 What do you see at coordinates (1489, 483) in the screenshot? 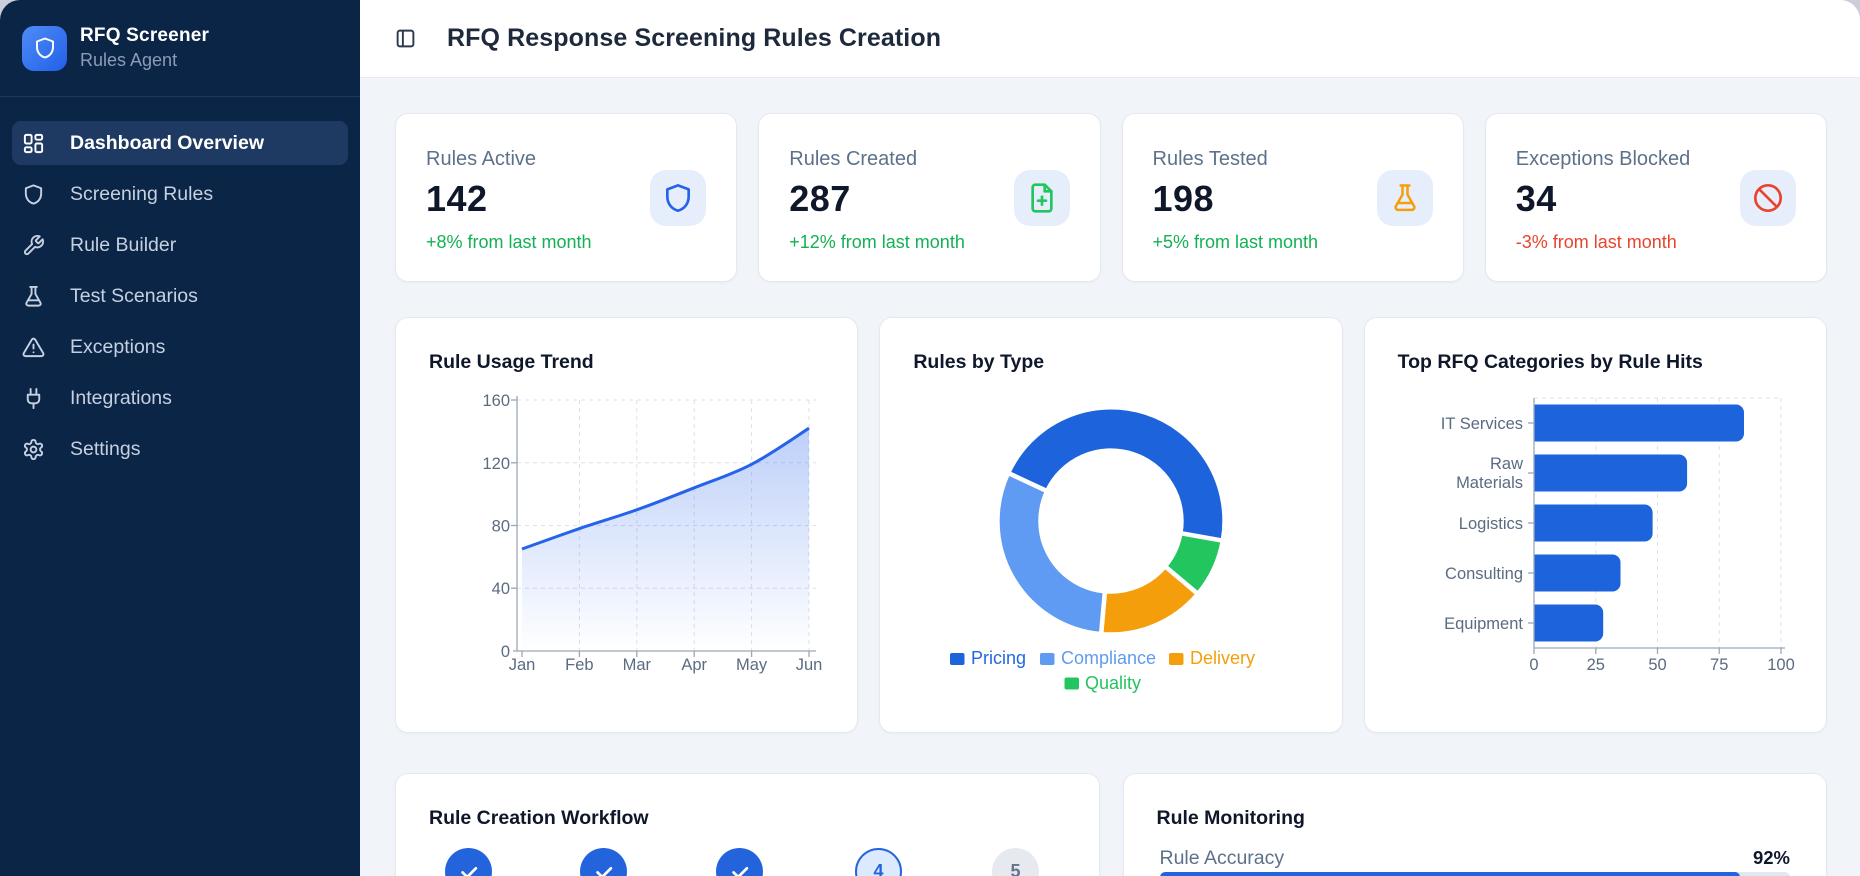
I see `svg-text: Materials` at bounding box center [1489, 483].